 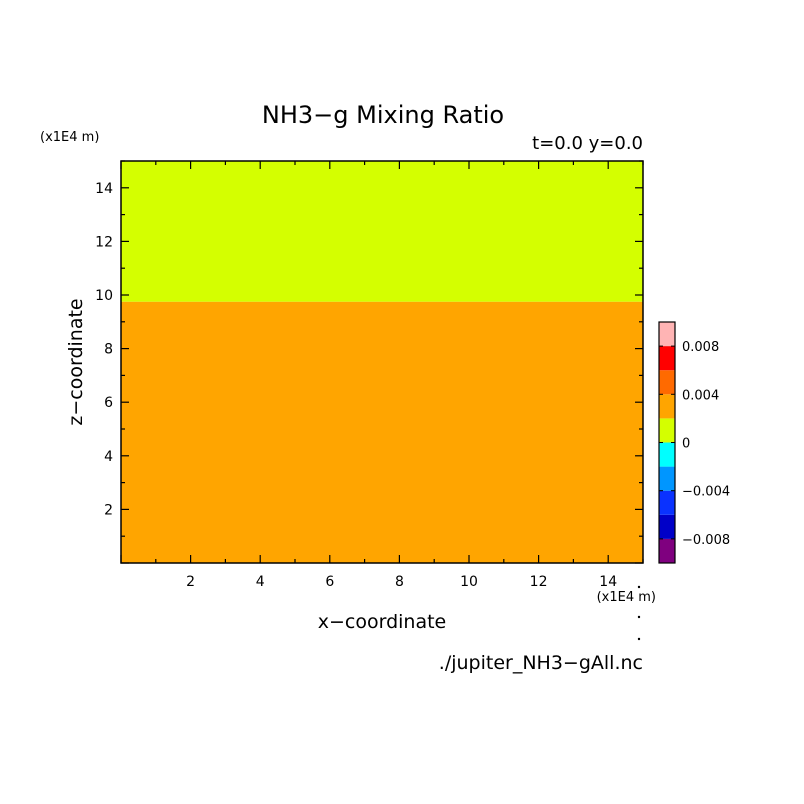 I want to click on colorbar-tick-label: −0.008, so click(x=706, y=540).